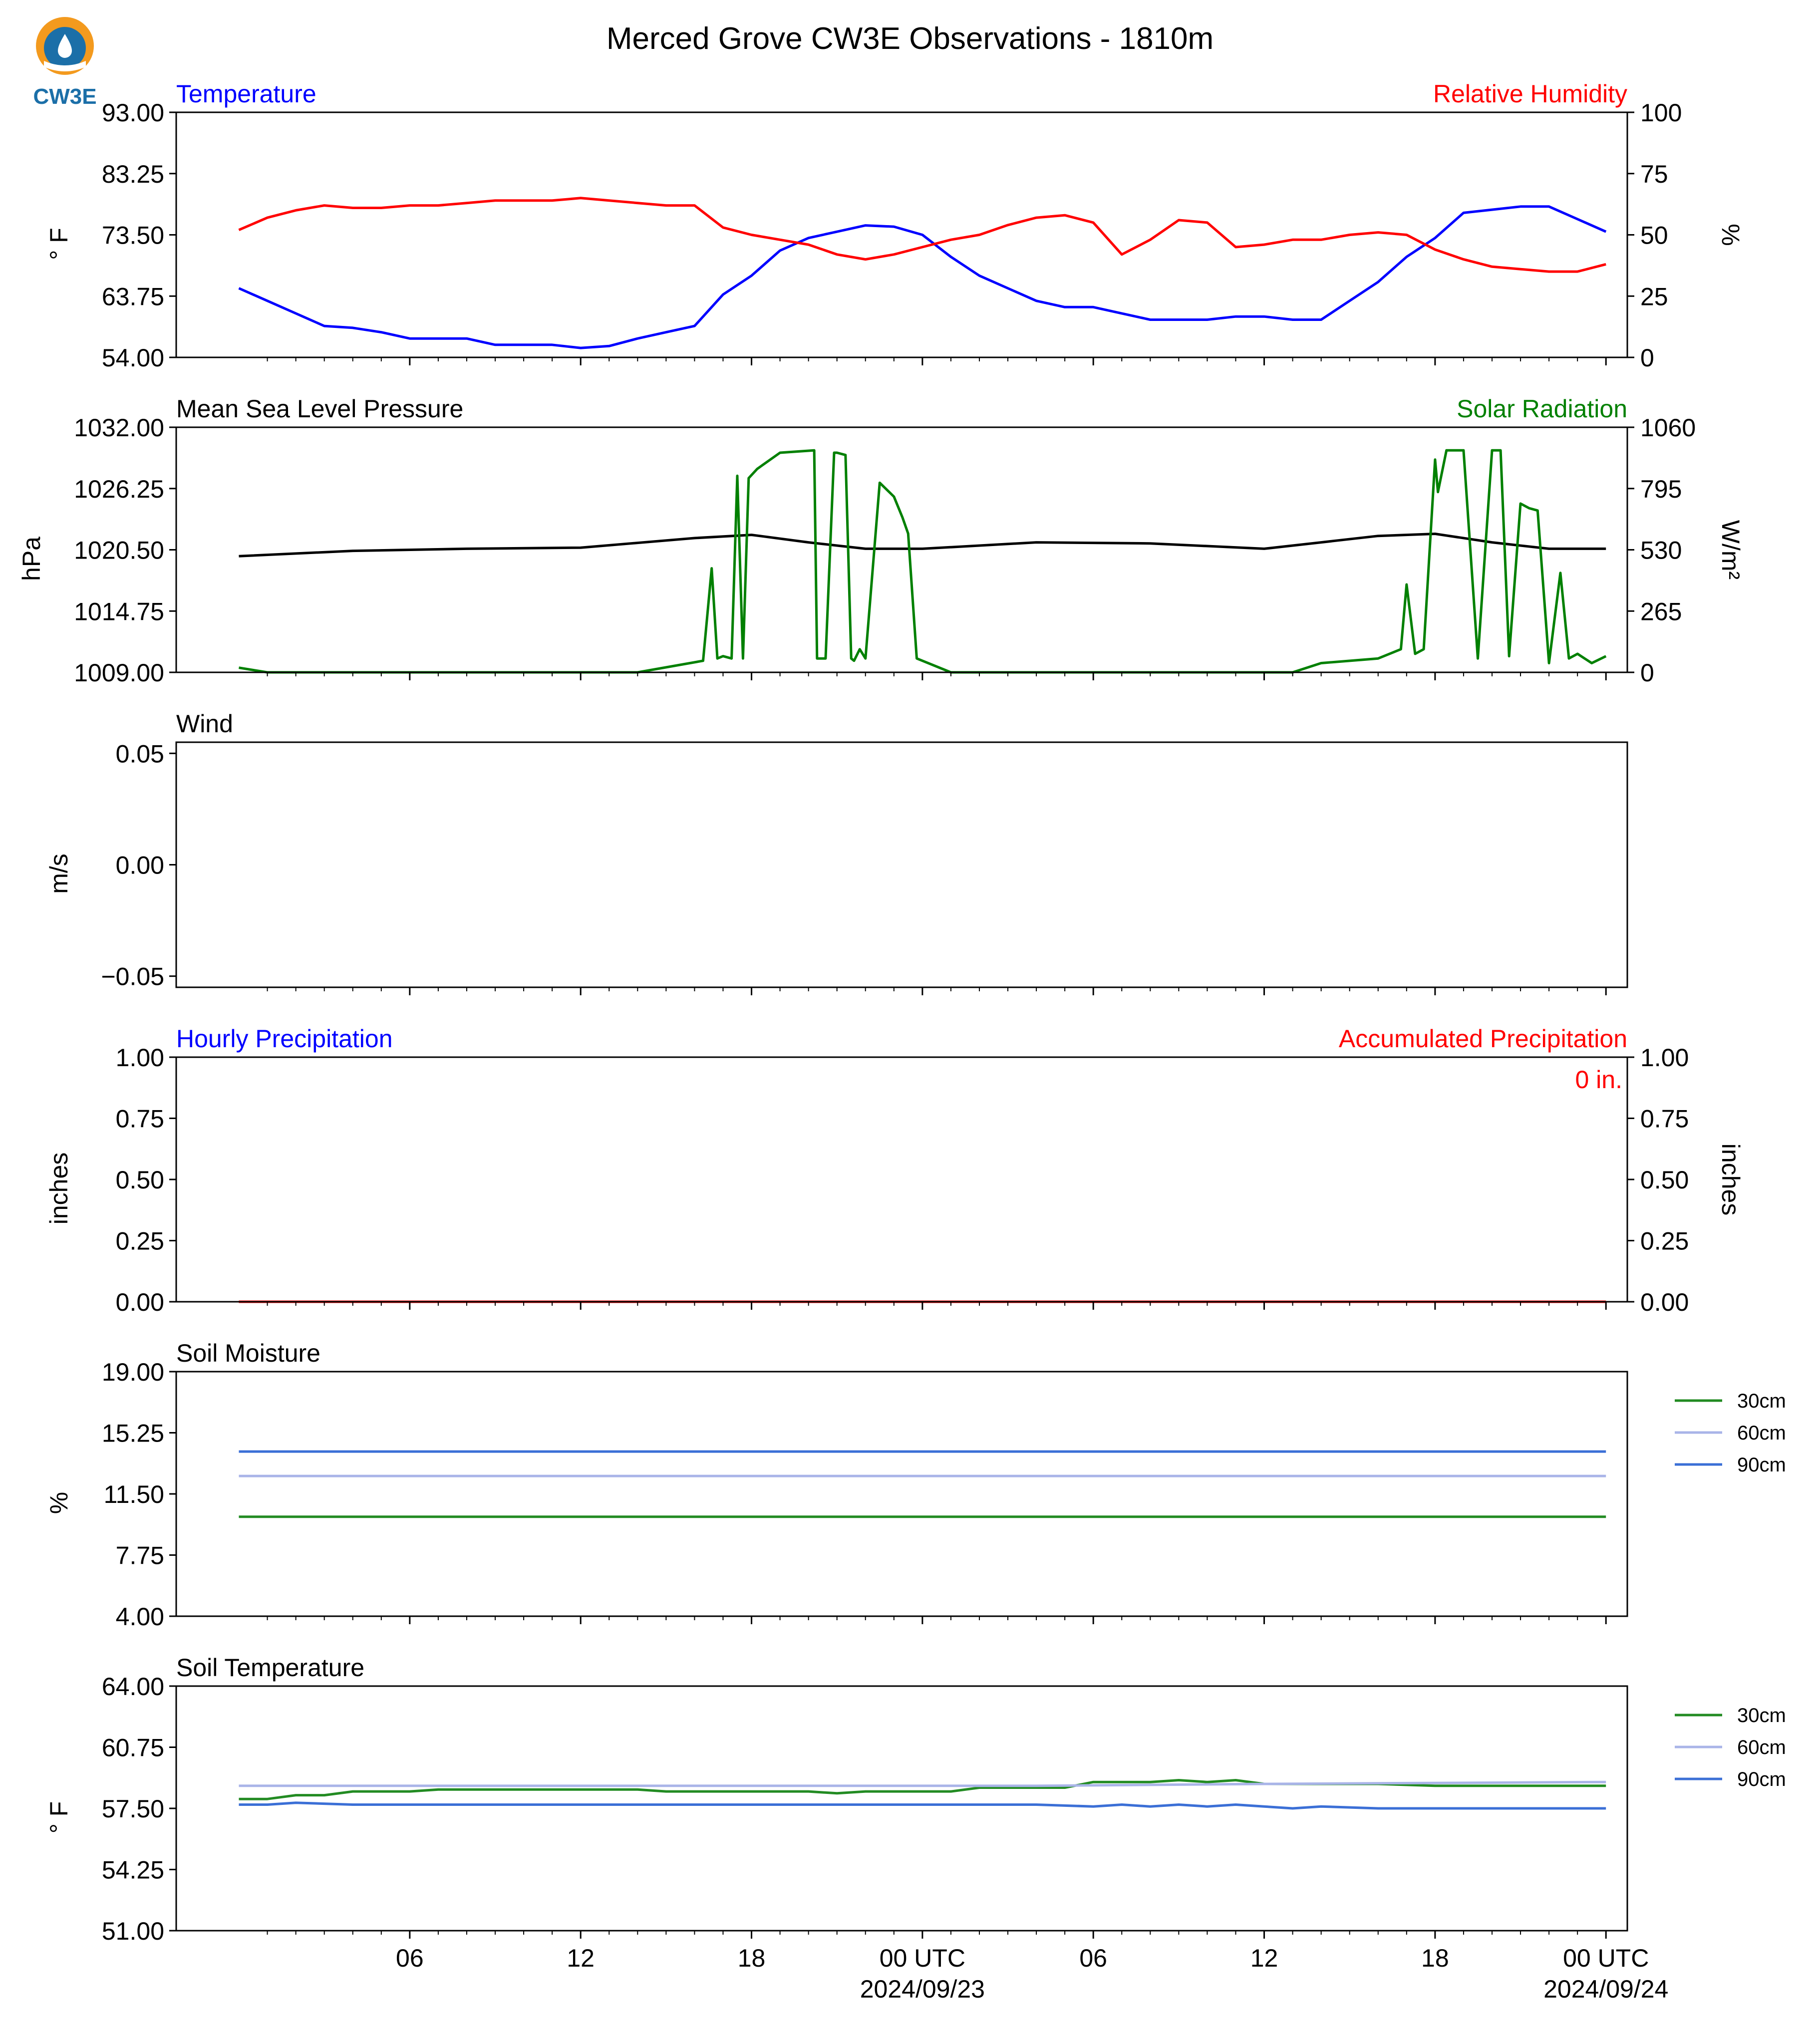 The image size is (1820, 2028). I want to click on panel-4-annotation: 0 in., so click(1598, 1080).